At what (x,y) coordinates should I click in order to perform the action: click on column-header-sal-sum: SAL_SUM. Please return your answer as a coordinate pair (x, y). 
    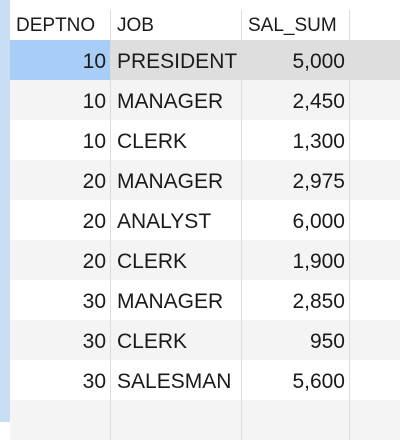
    Looking at the image, I should click on (296, 25).